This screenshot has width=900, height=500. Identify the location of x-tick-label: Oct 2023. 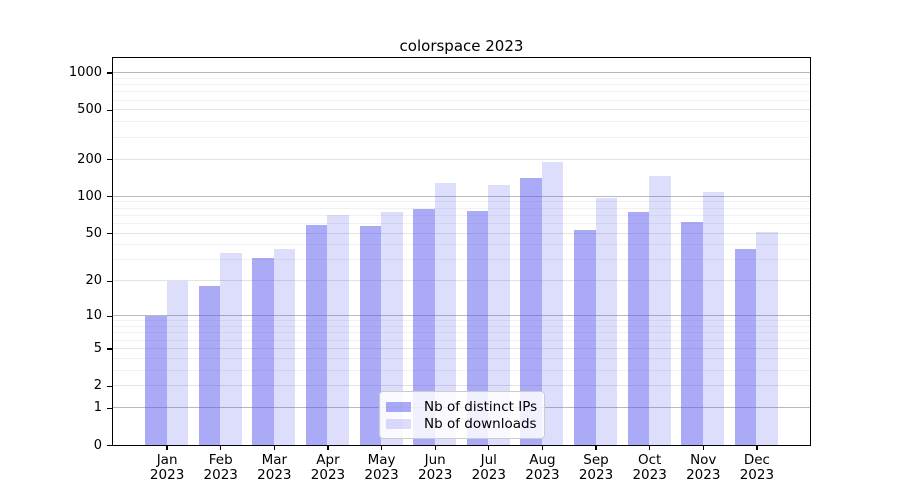
(649, 467).